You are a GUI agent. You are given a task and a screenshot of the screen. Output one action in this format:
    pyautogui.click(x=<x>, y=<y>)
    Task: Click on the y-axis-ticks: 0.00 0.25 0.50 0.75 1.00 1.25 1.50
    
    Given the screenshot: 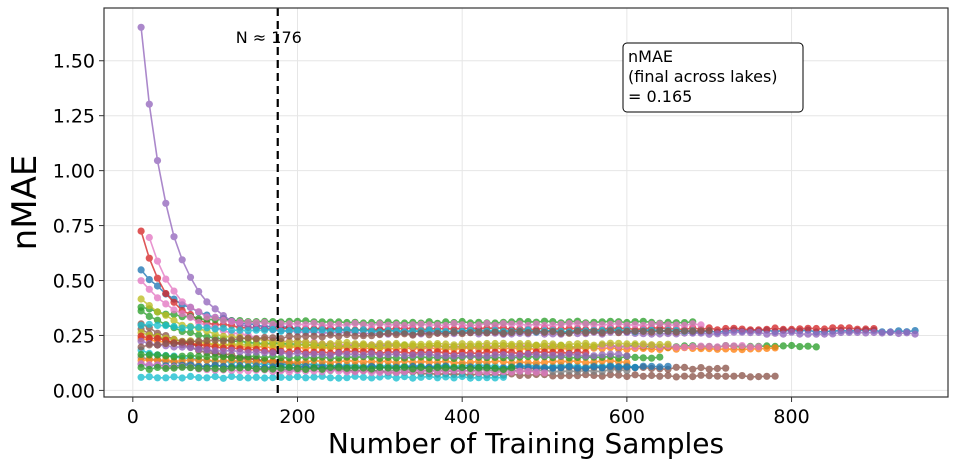 What is the action you would take?
    pyautogui.click(x=78, y=226)
    